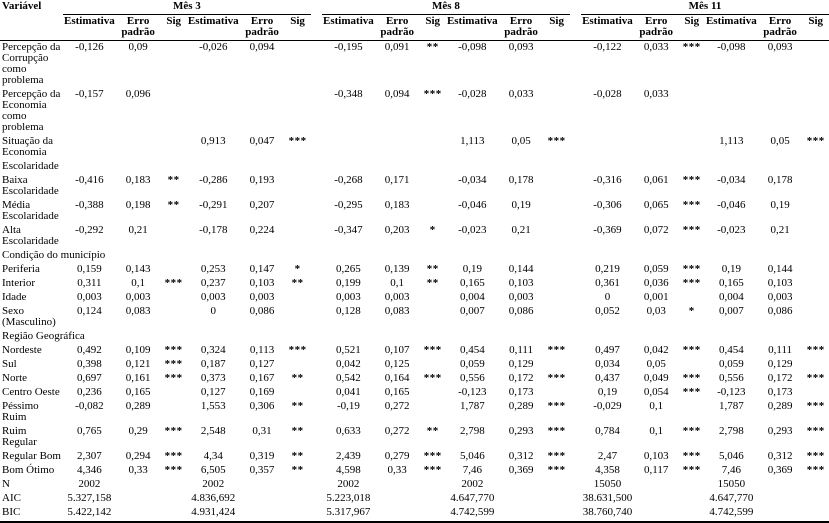  Describe the element at coordinates (397, 456) in the screenshot. I see `erro-padrao-cell: 0,279` at that location.